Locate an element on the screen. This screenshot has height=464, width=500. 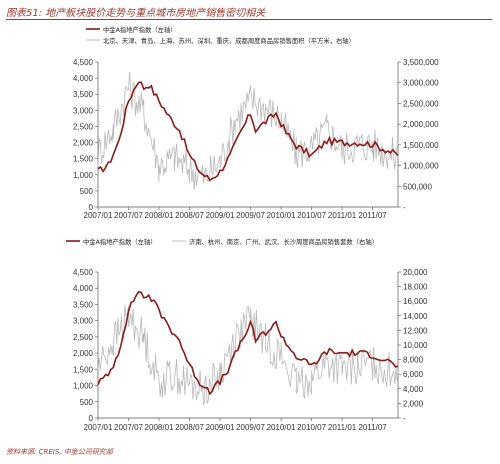
right-tick-label: 1,500,000 is located at coordinates (421, 145).